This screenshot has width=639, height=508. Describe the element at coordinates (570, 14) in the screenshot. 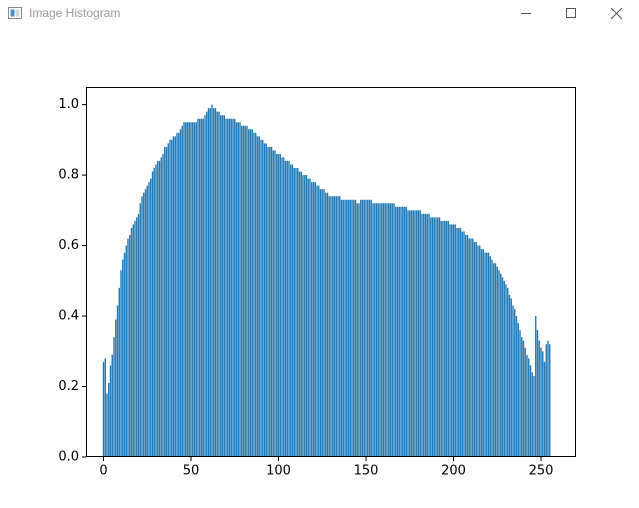

I see `maximize-button` at that location.